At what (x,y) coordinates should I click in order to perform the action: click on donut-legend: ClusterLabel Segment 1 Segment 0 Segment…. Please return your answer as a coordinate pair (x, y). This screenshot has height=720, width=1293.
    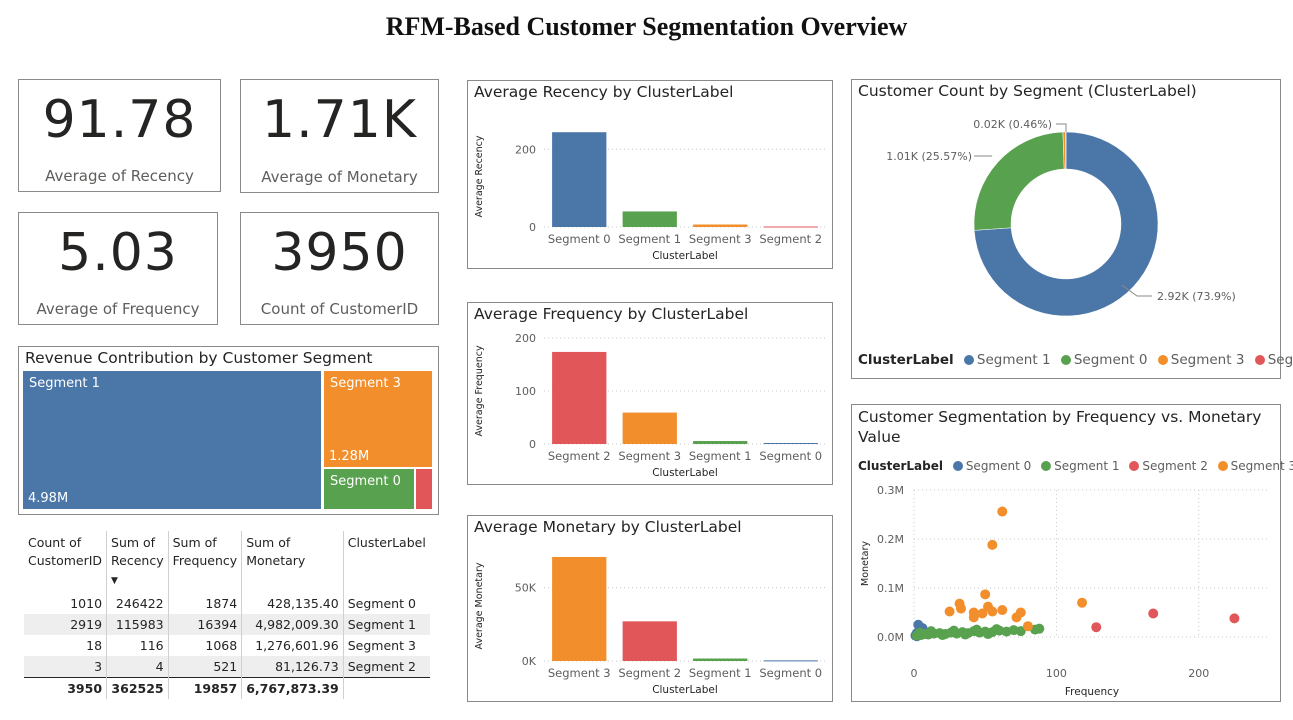
    Looking at the image, I should click on (1075, 360).